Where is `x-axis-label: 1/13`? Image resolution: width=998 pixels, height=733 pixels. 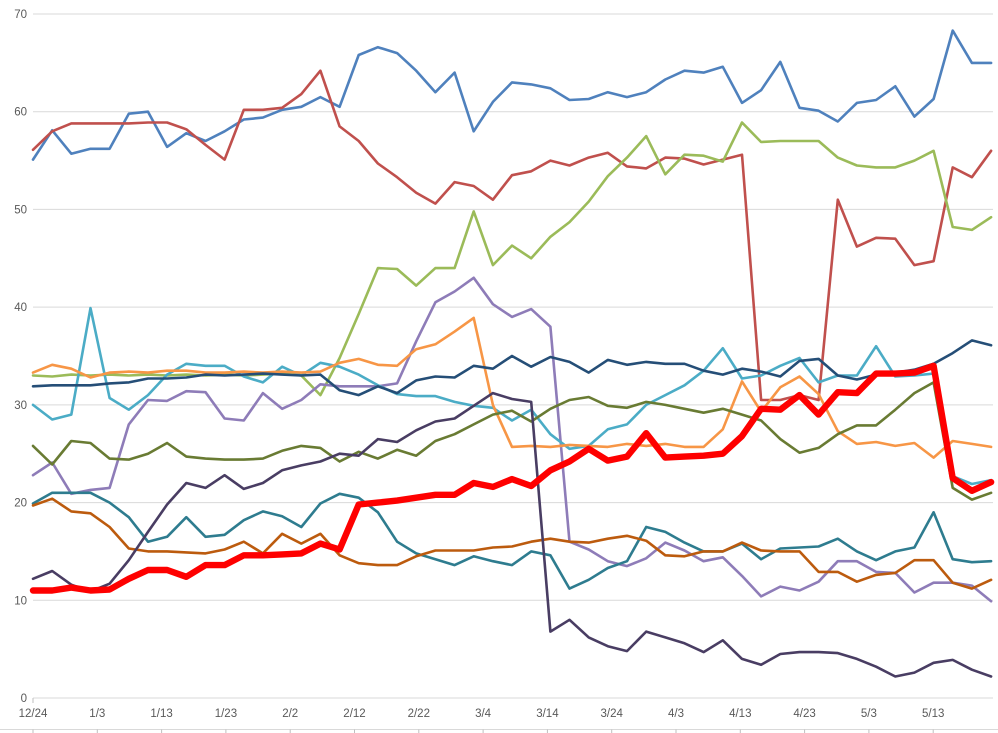
x-axis-label: 1/13 is located at coordinates (161, 714).